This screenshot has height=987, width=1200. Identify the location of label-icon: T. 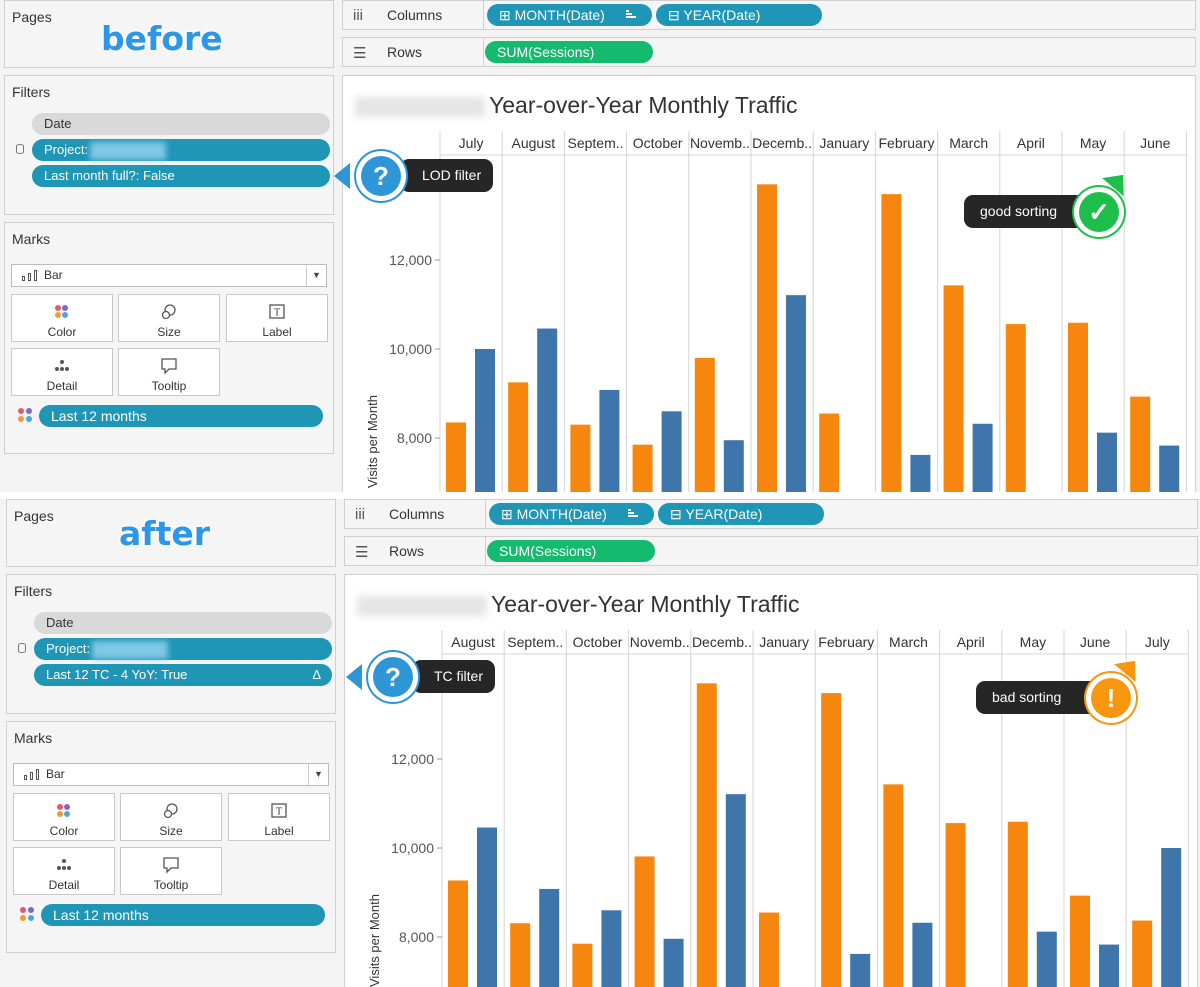
(279, 811).